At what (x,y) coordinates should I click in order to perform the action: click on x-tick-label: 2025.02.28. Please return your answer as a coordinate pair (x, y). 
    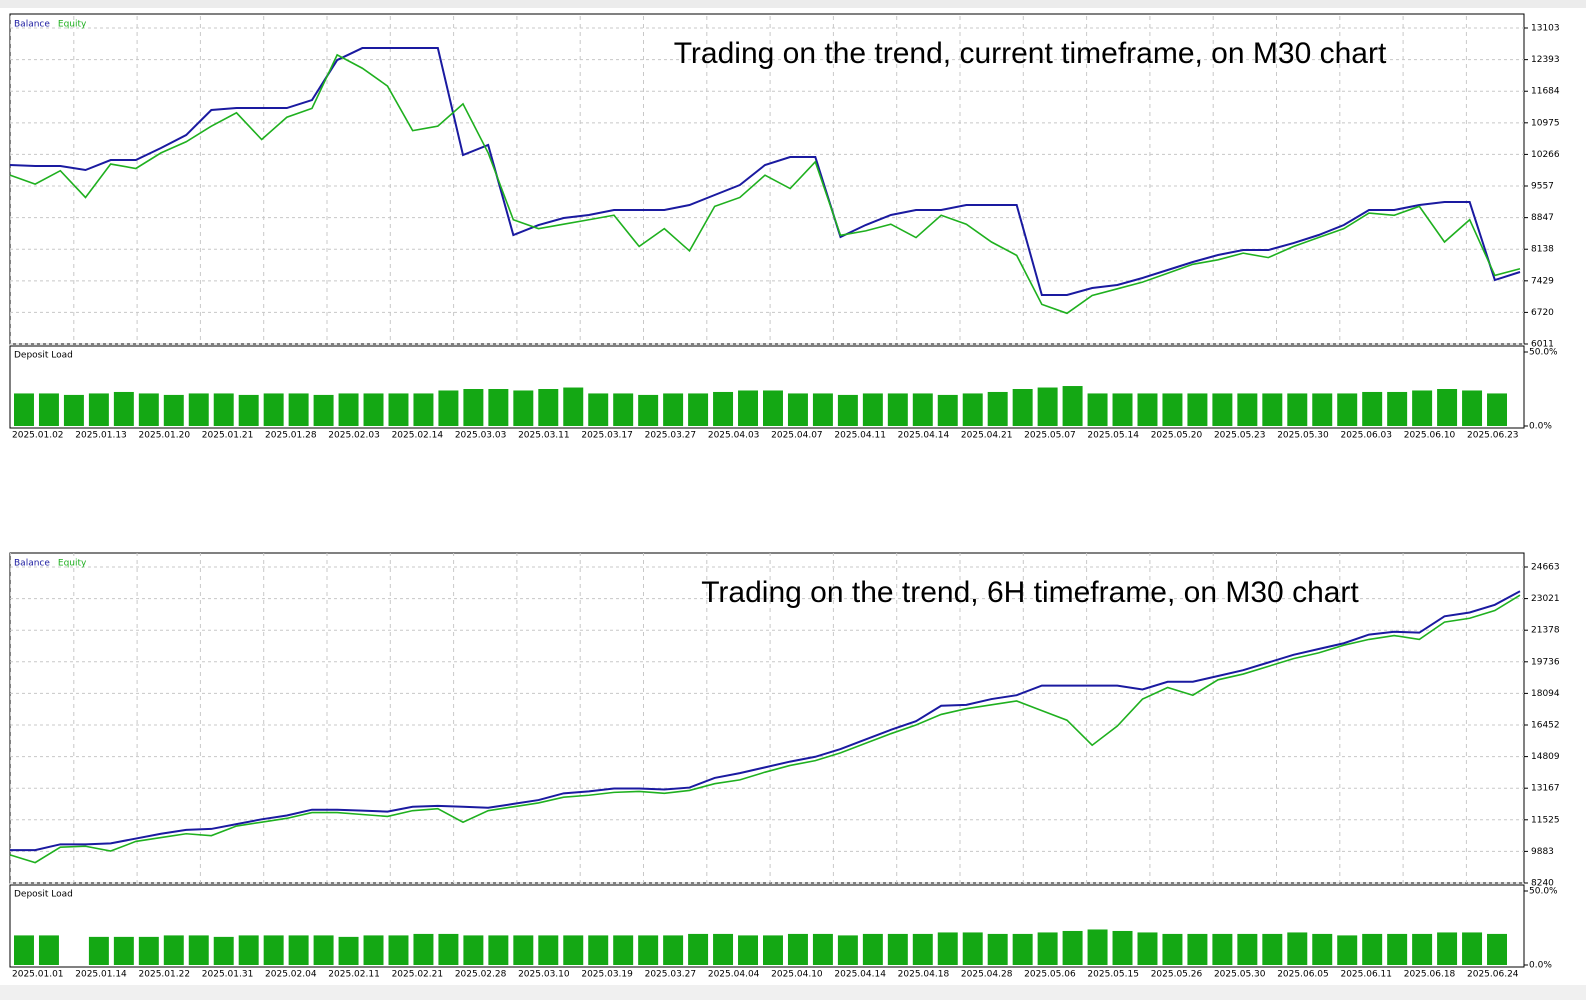
    Looking at the image, I should click on (481, 975).